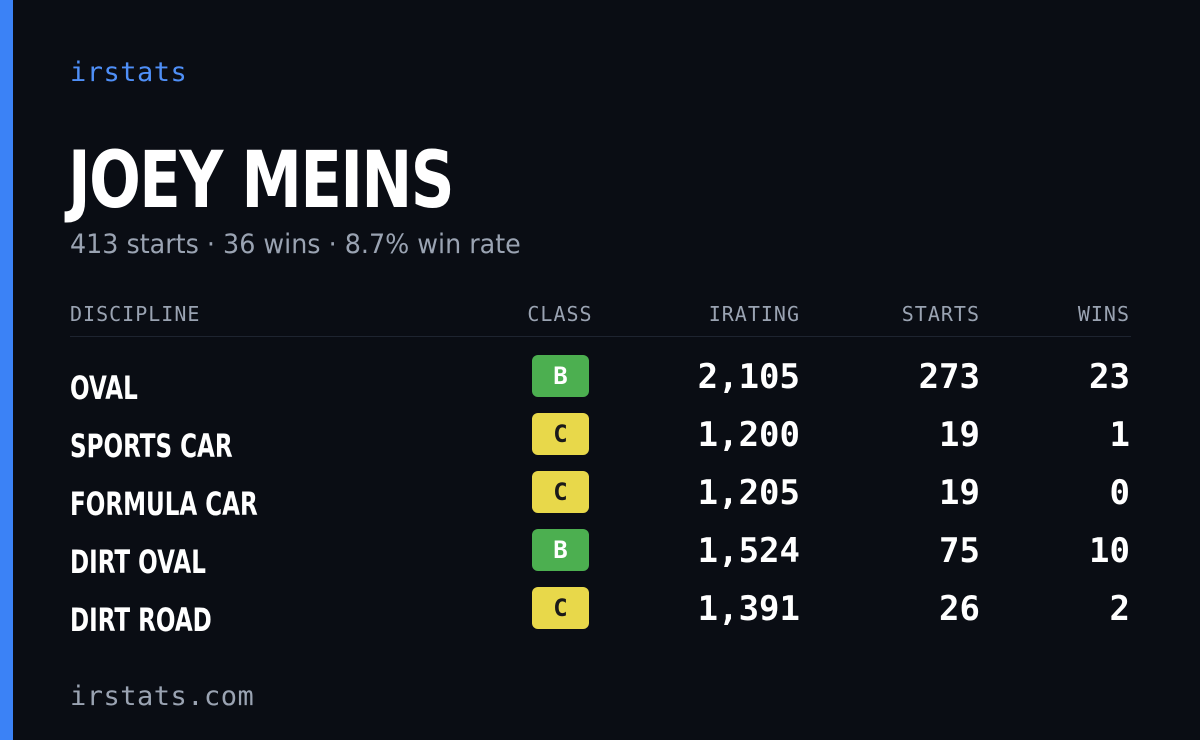 The height and width of the screenshot is (740, 1200). I want to click on discipline-name: SPORTS CAR, so click(151, 446).